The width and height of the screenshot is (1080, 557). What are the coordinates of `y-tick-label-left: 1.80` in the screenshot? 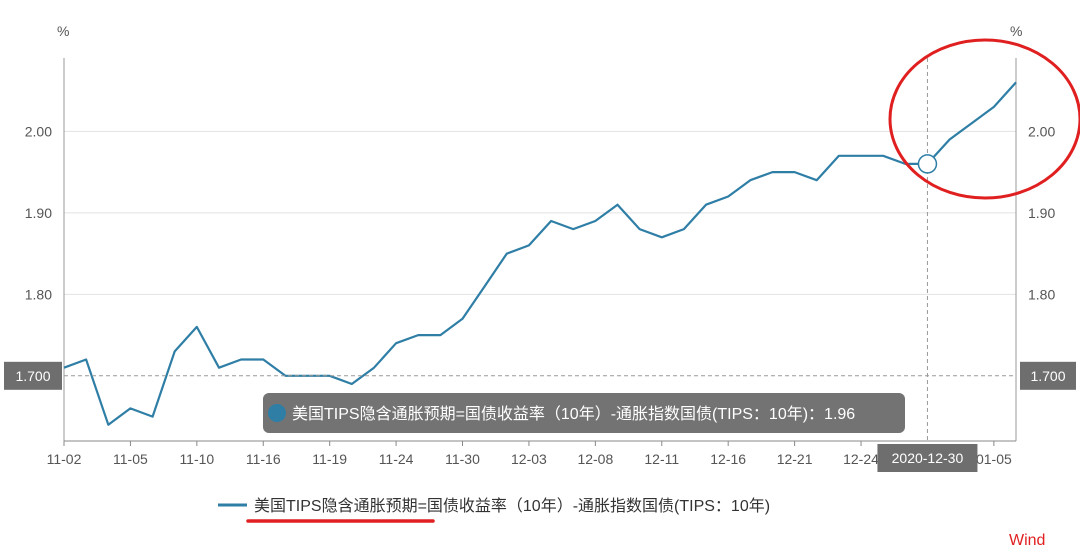 It's located at (38, 294).